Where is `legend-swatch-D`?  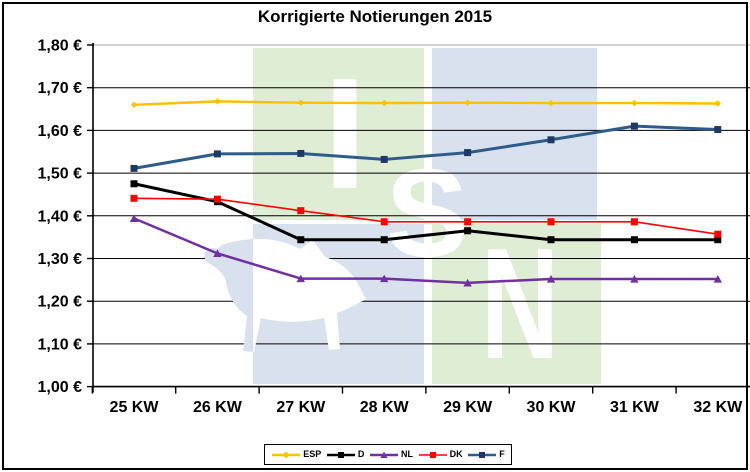 legend-swatch-D is located at coordinates (340, 454).